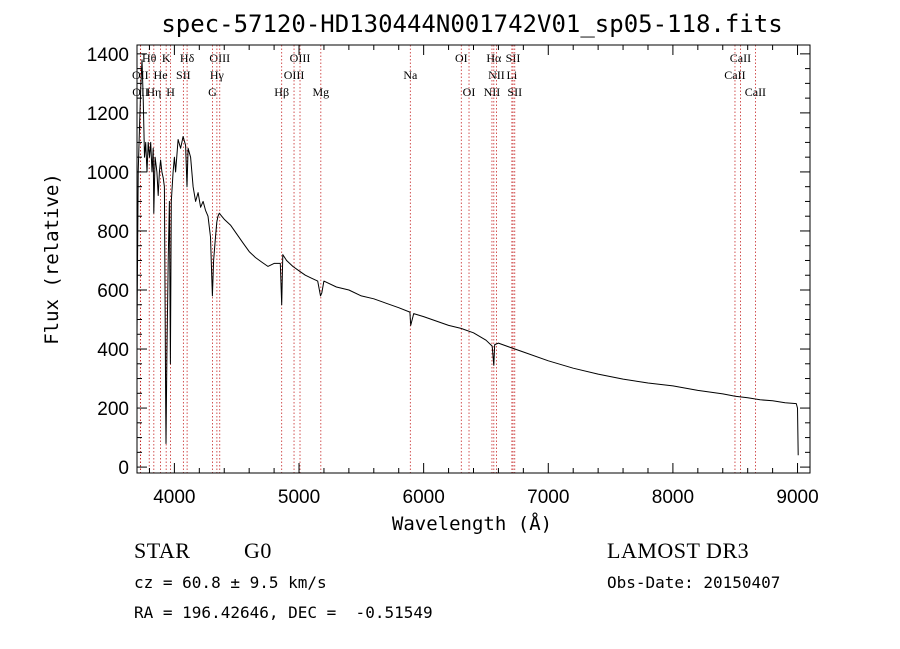 This screenshot has width=900, height=649. What do you see at coordinates (153, 92) in the screenshot?
I see `spectral-line-label-lower-1: Hη` at bounding box center [153, 92].